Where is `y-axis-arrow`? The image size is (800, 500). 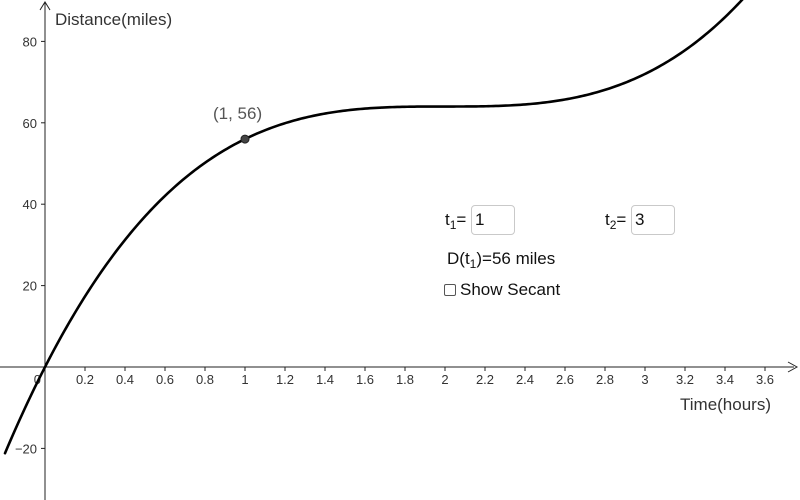
y-axis-arrow is located at coordinates (45, 6).